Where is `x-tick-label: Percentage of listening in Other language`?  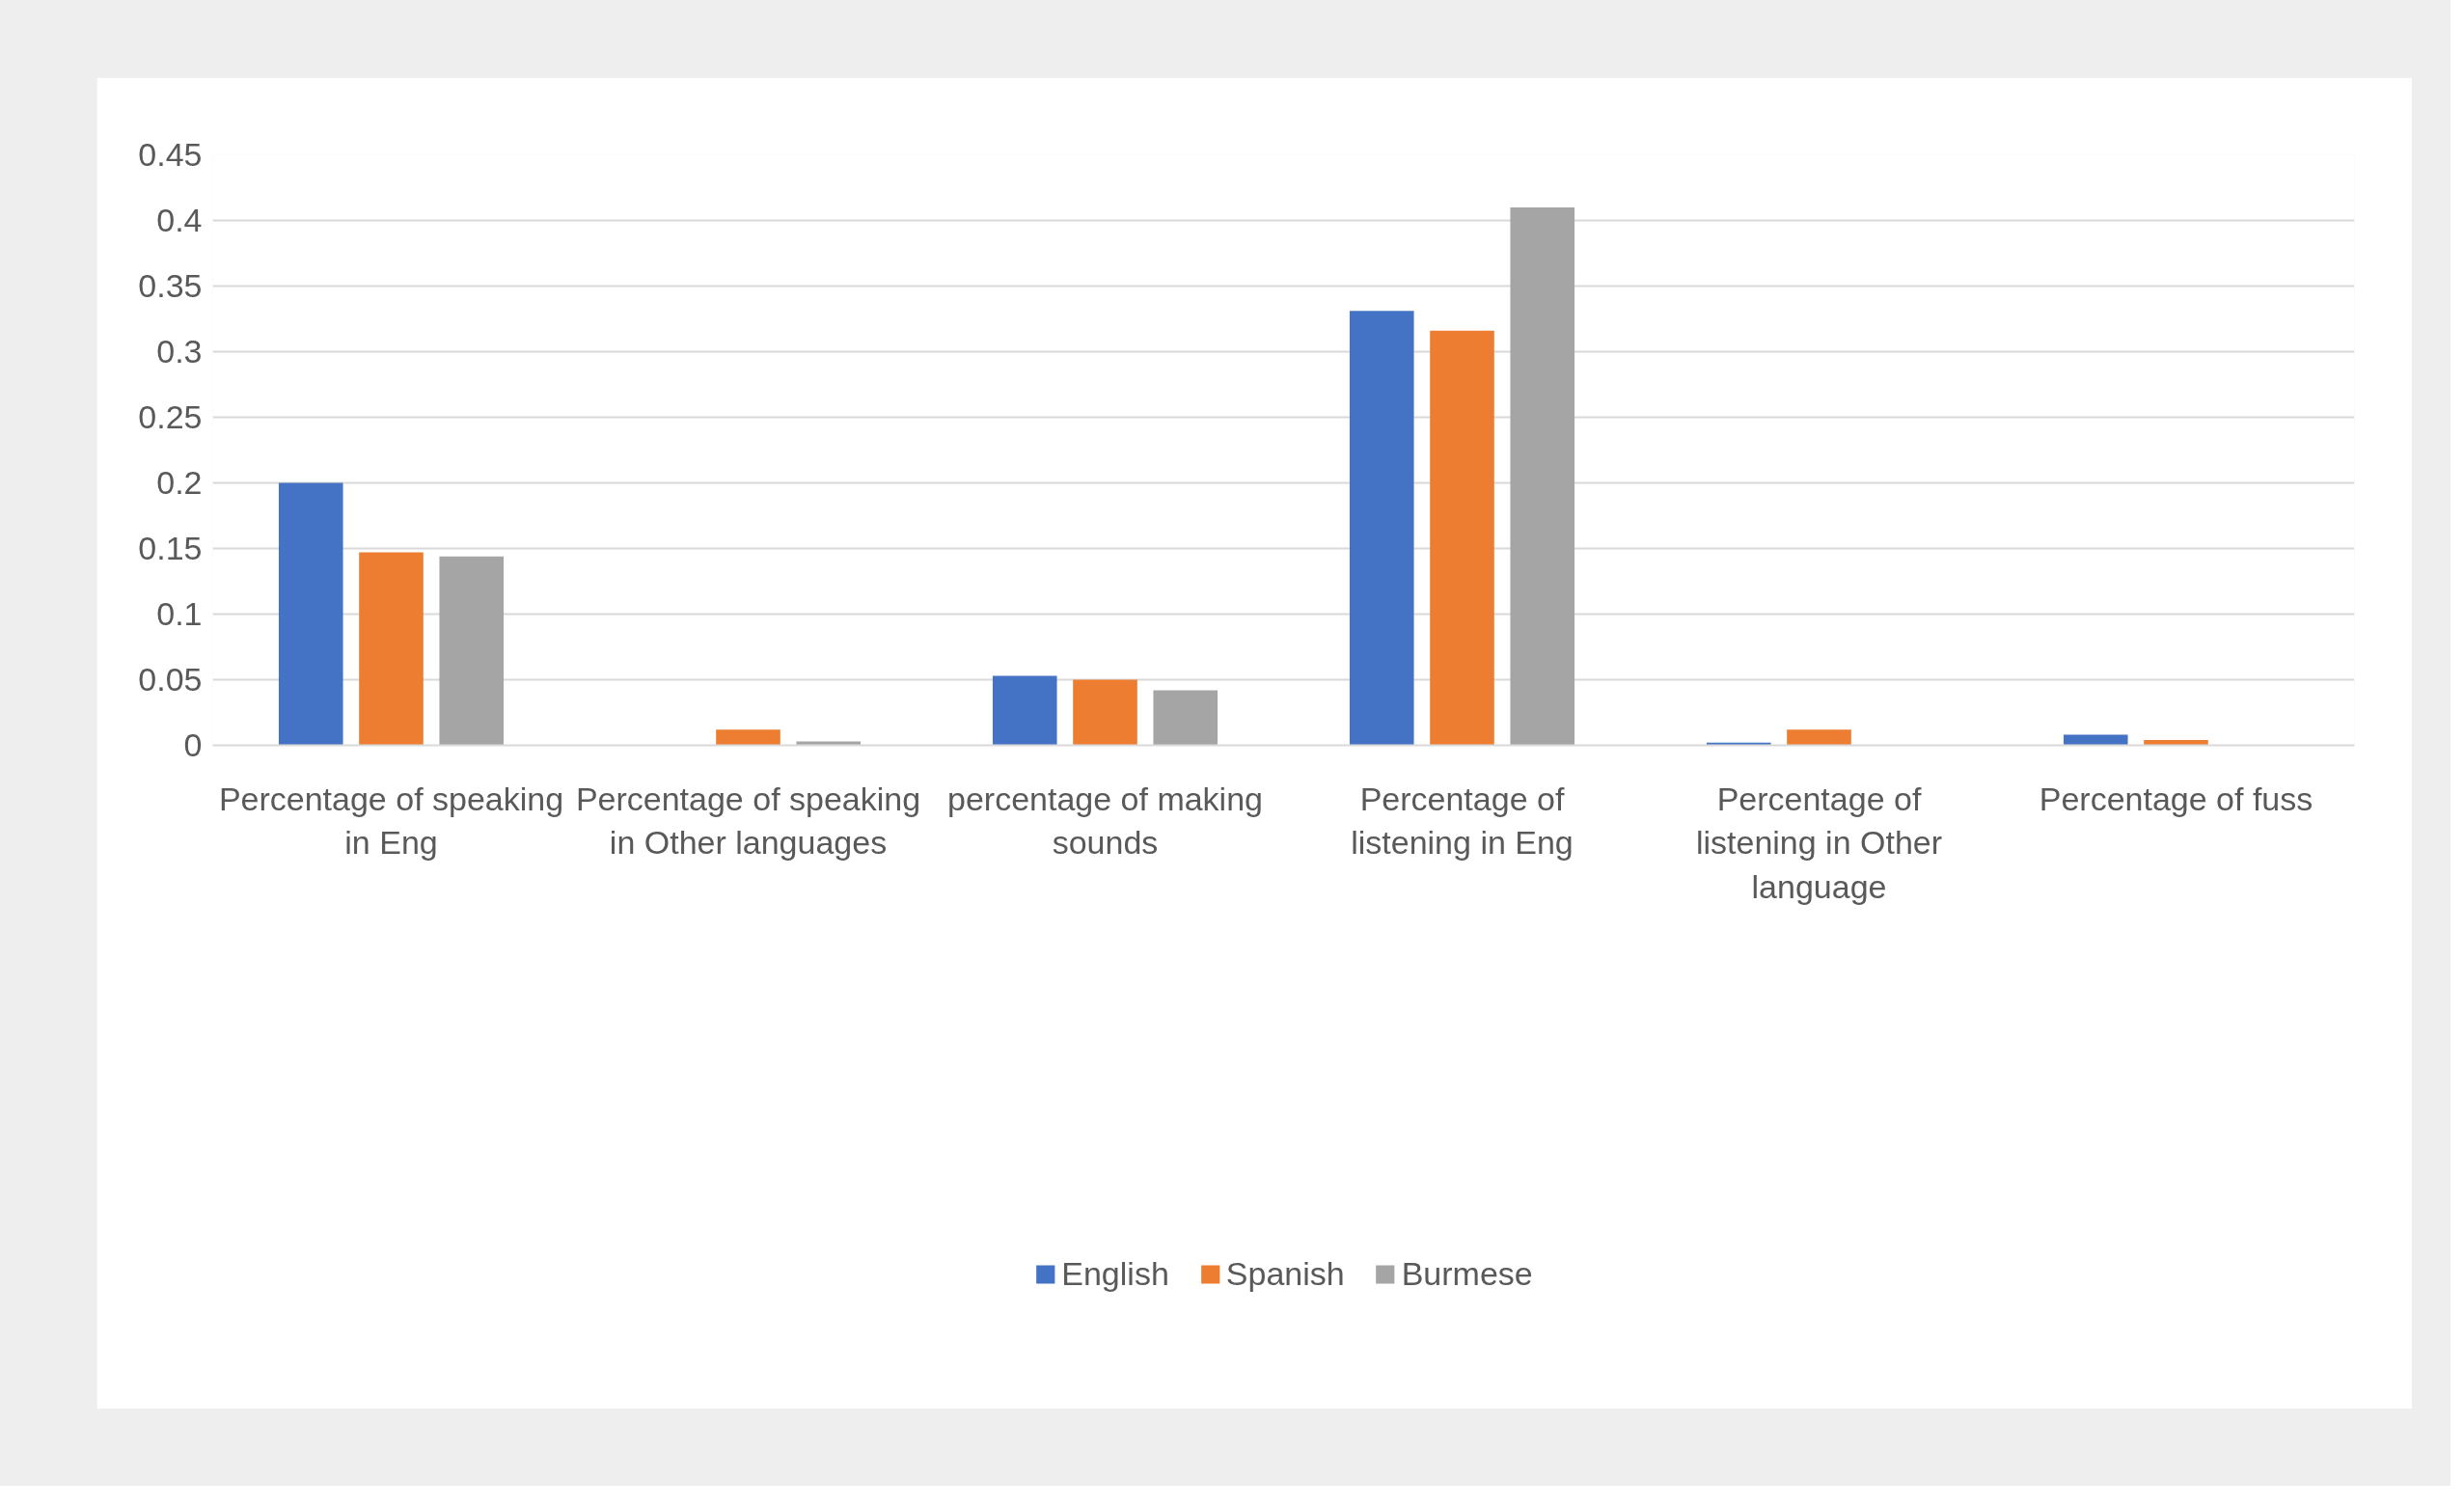
x-tick-label: Percentage of listening in Other language is located at coordinates (1819, 842).